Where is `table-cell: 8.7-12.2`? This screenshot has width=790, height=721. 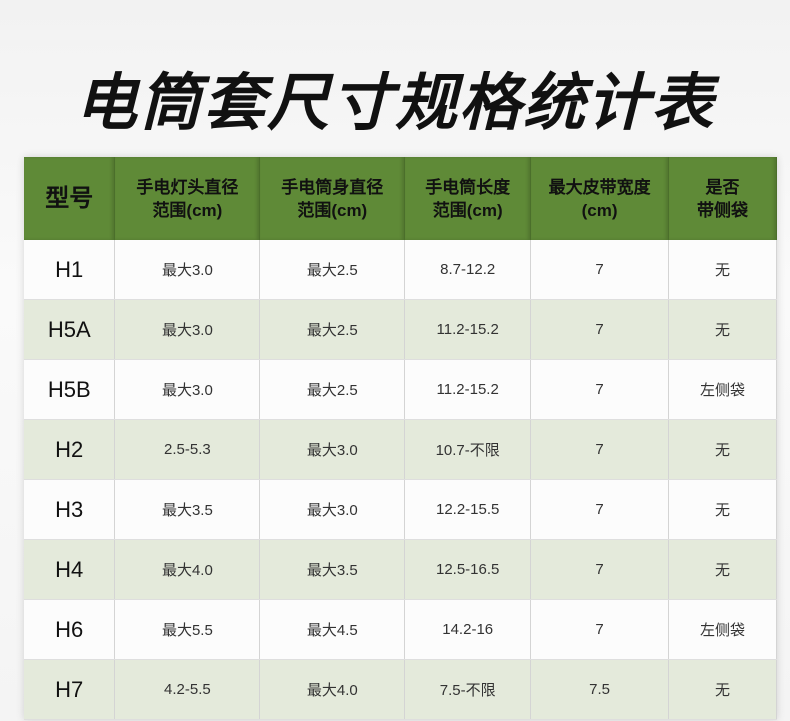 table-cell: 8.7-12.2 is located at coordinates (468, 270).